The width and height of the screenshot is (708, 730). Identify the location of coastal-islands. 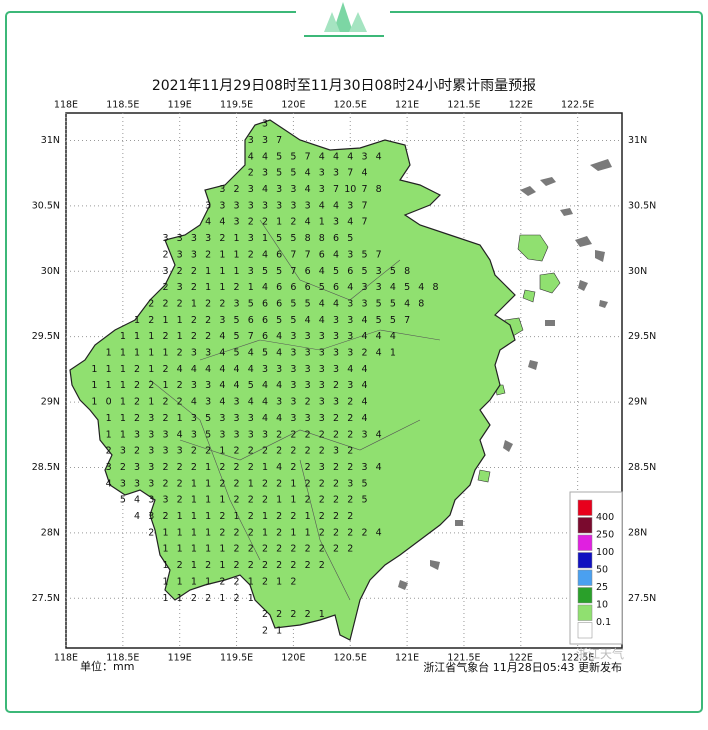
(519, 358).